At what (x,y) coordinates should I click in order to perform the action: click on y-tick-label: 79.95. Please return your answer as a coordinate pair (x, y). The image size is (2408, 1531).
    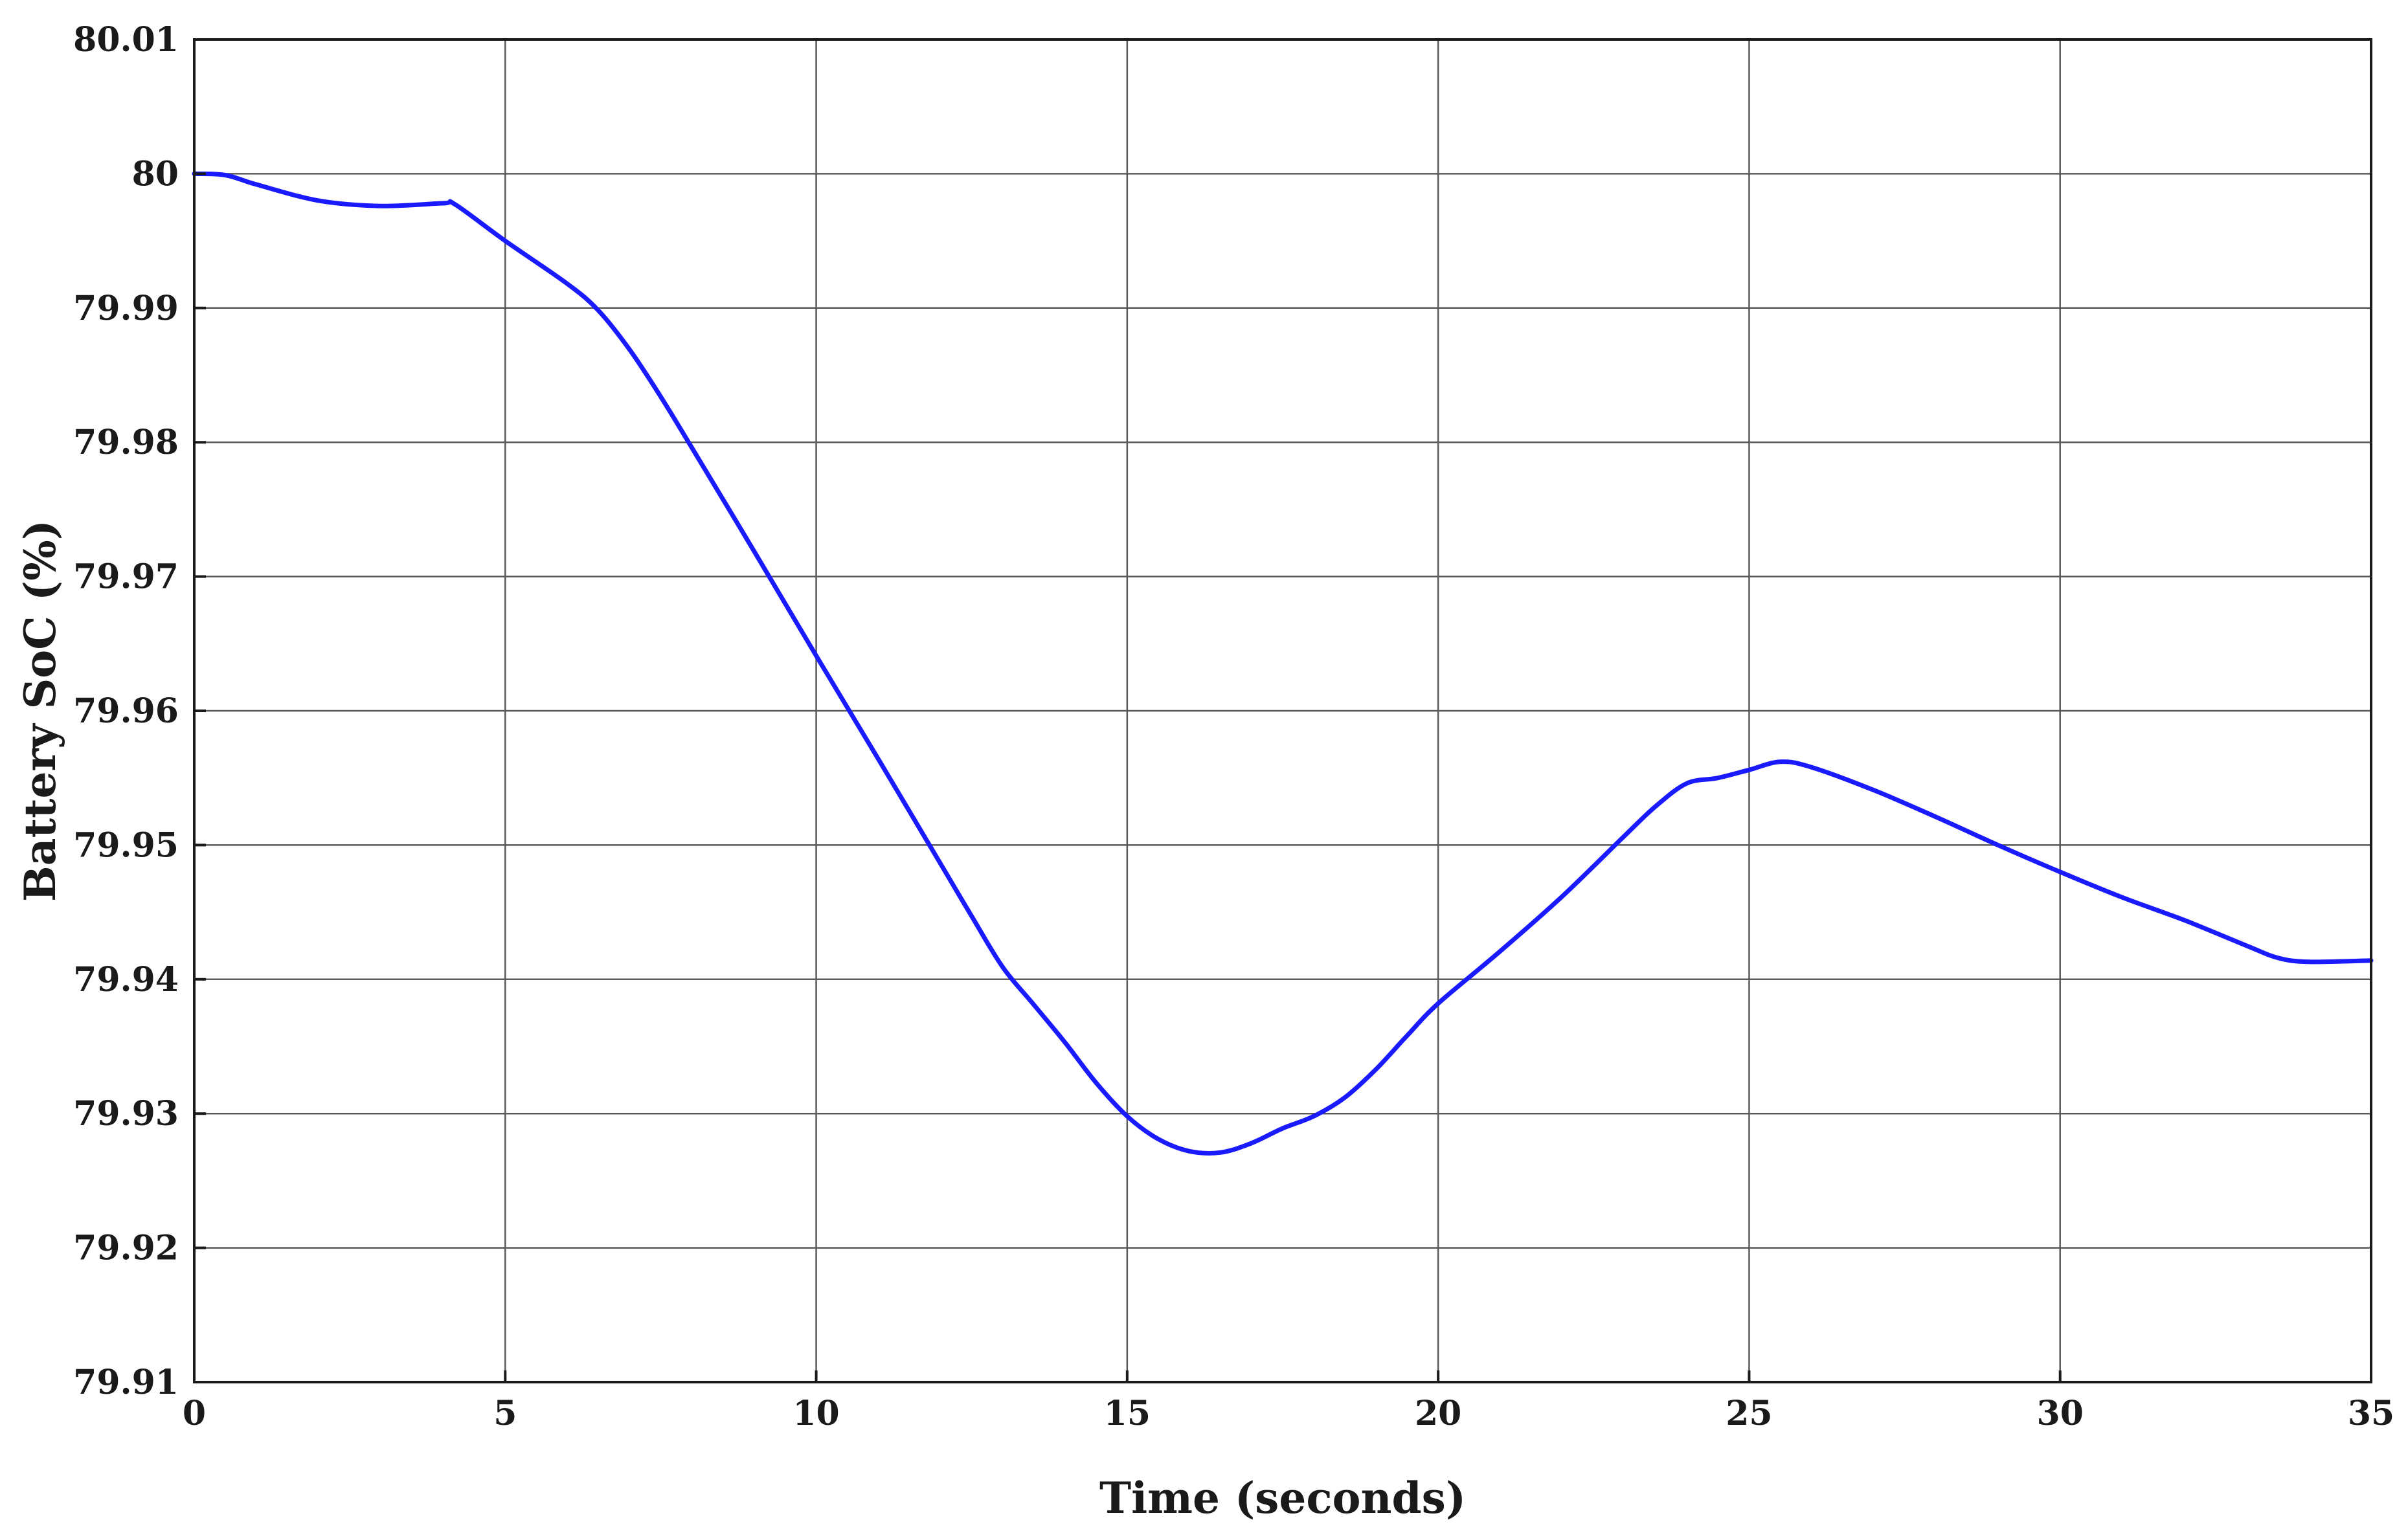
    Looking at the image, I should click on (126, 845).